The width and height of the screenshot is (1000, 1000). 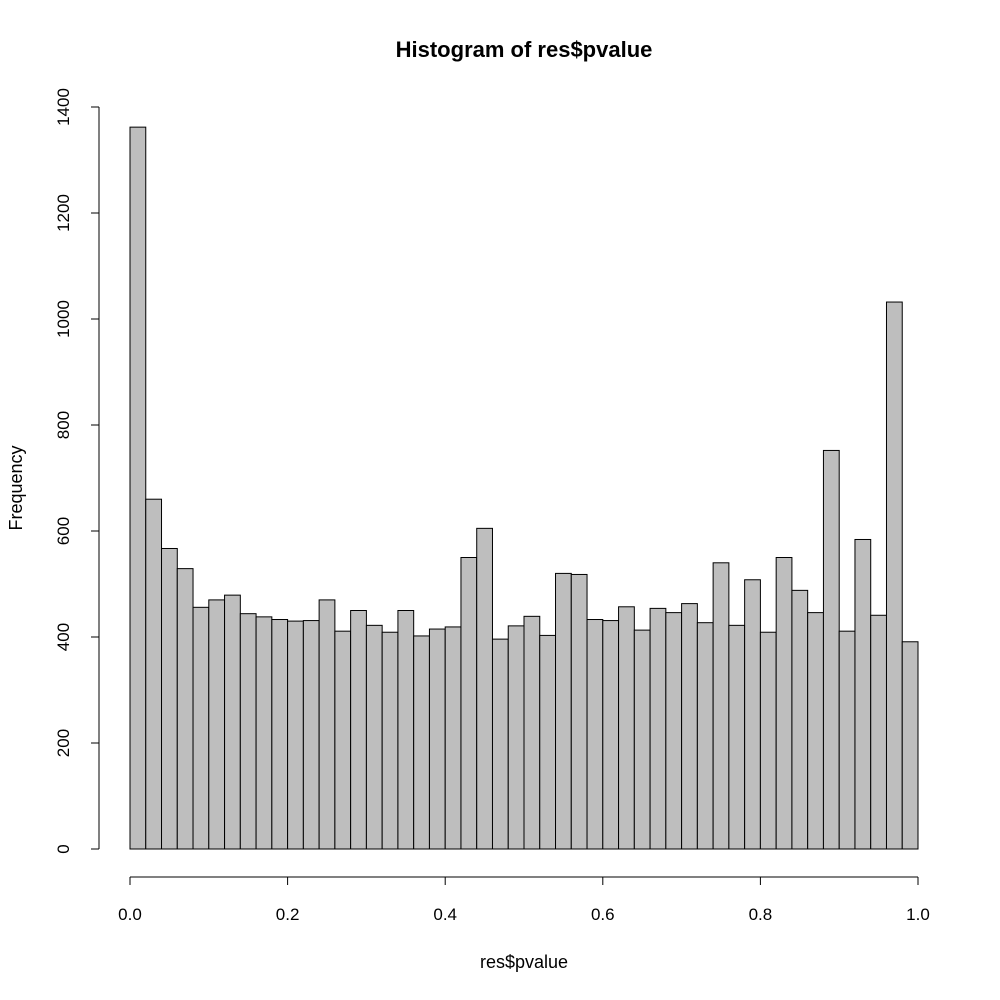 What do you see at coordinates (63, 848) in the screenshot?
I see `y-tick-label: 0` at bounding box center [63, 848].